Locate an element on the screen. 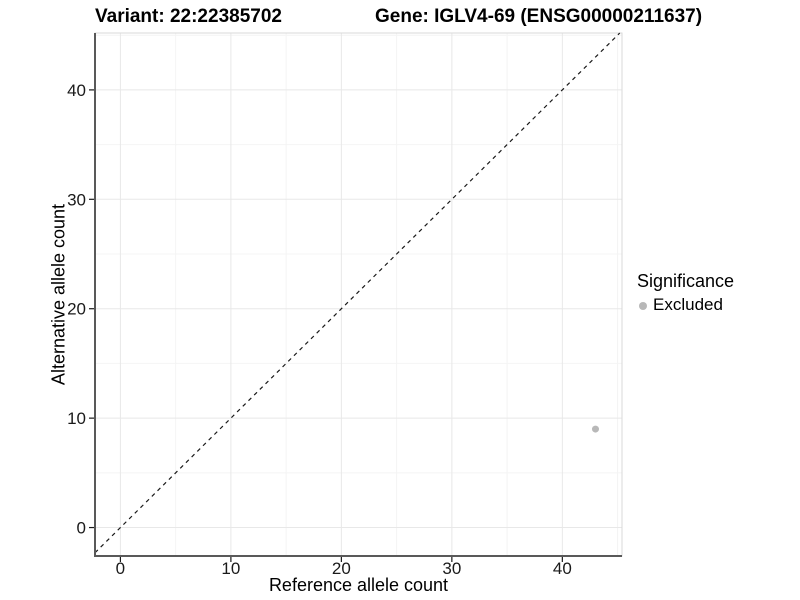  legend-item-label: Excluded is located at coordinates (688, 304).